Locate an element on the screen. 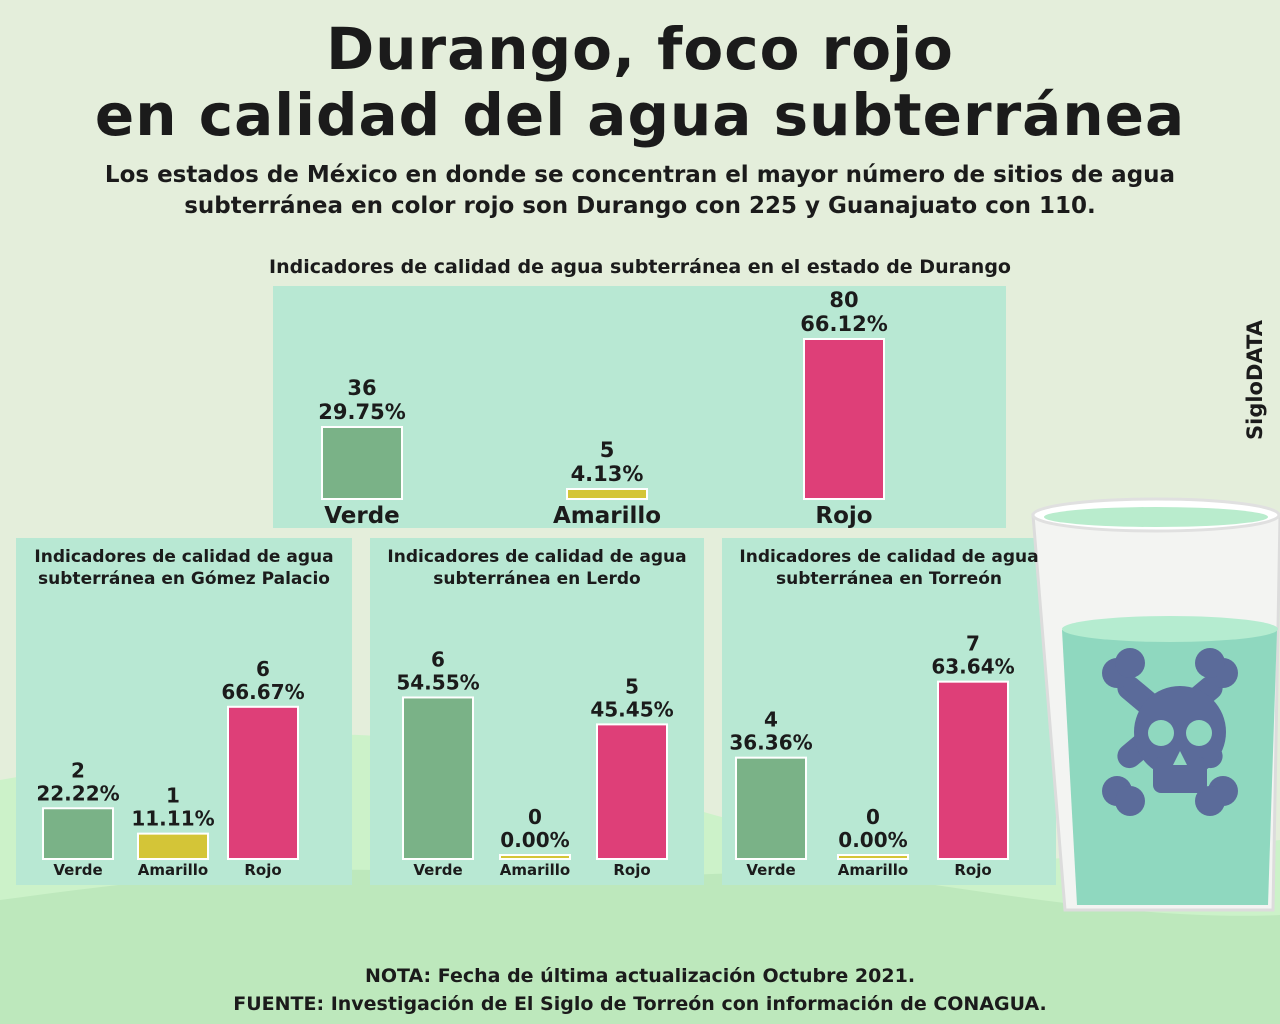 The height and width of the screenshot is (1024, 1280). skull-crossbones-icon is located at coordinates (1170, 732).